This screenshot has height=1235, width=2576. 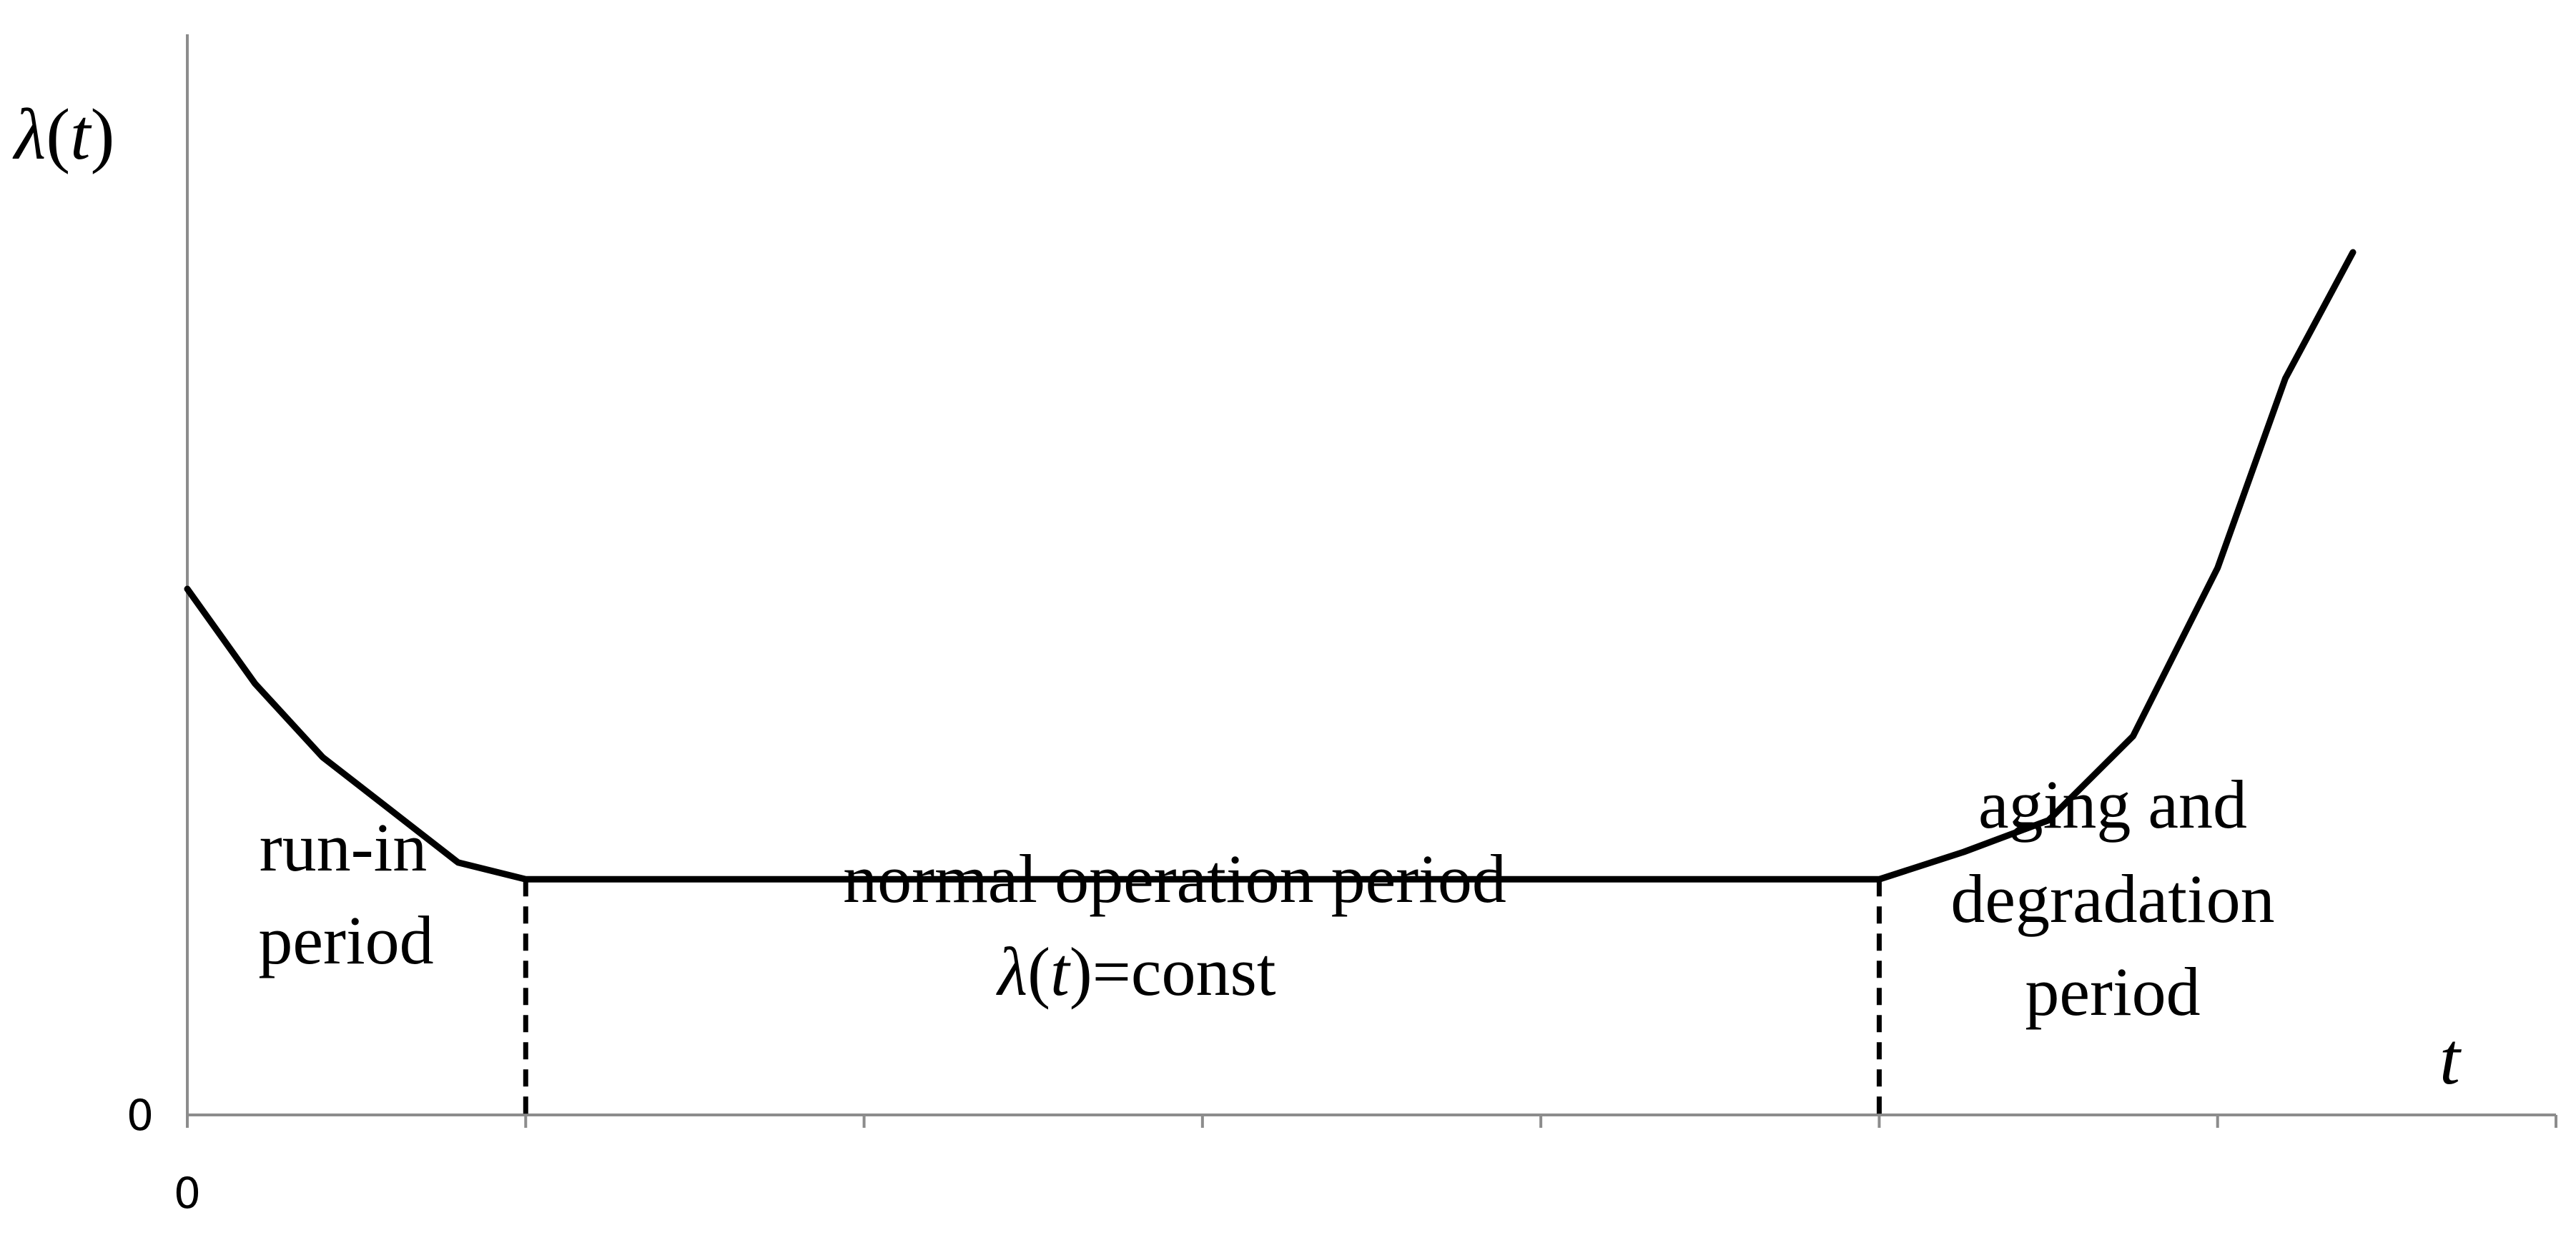 I want to click on y-tick-label-0: 0, so click(x=140, y=1116).